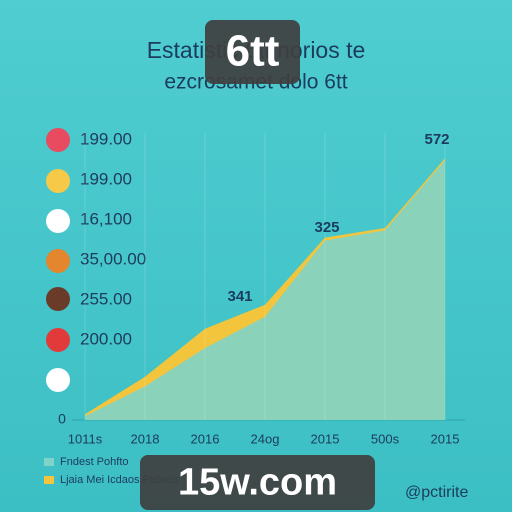 This screenshot has height=512, width=512. I want to click on watermark-text: 15w.com, so click(257, 483).